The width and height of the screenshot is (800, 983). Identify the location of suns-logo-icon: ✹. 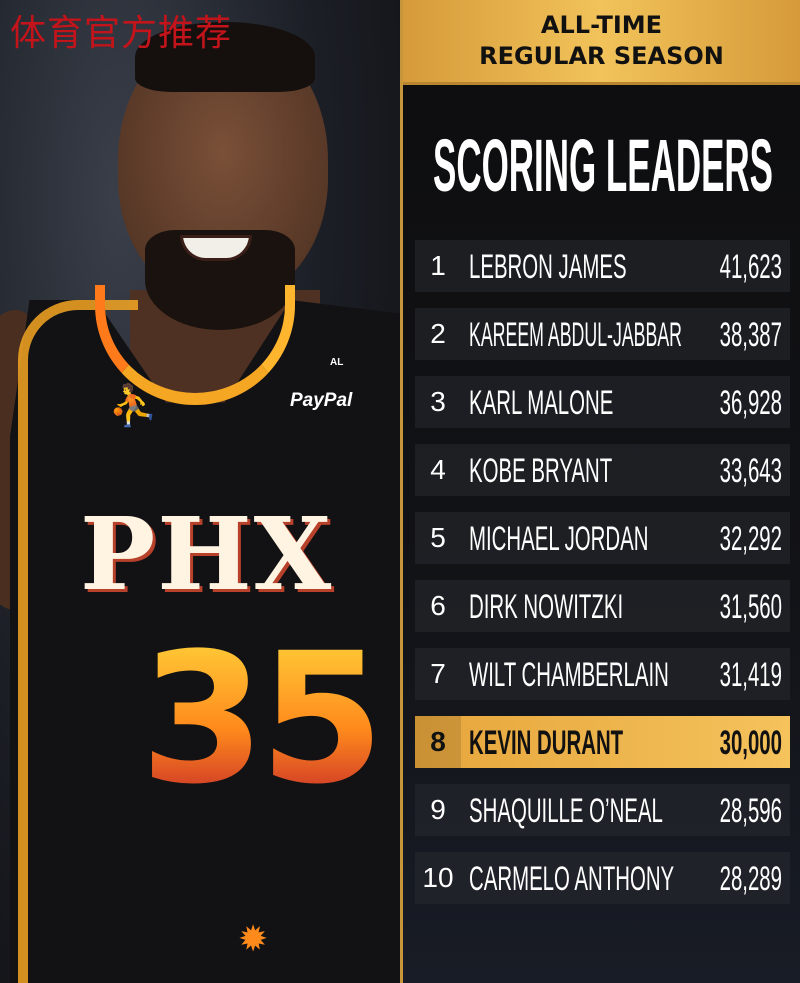
(253, 938).